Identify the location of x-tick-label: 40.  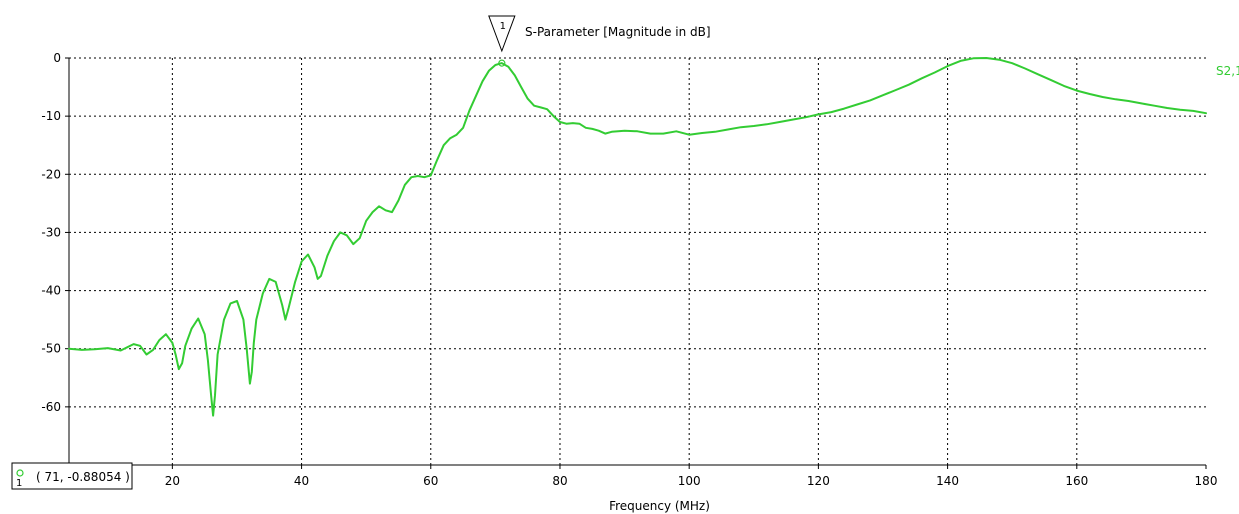
(301, 481).